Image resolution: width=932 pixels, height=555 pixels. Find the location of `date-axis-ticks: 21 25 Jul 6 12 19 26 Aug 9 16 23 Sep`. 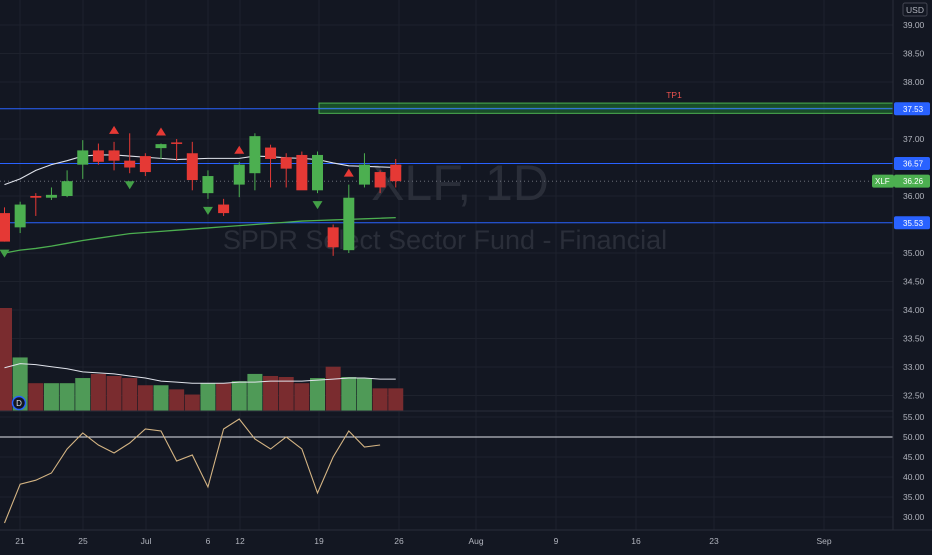

date-axis-ticks: 21 25 Jul 6 12 19 26 Aug 9 16 23 Sep is located at coordinates (423, 541).